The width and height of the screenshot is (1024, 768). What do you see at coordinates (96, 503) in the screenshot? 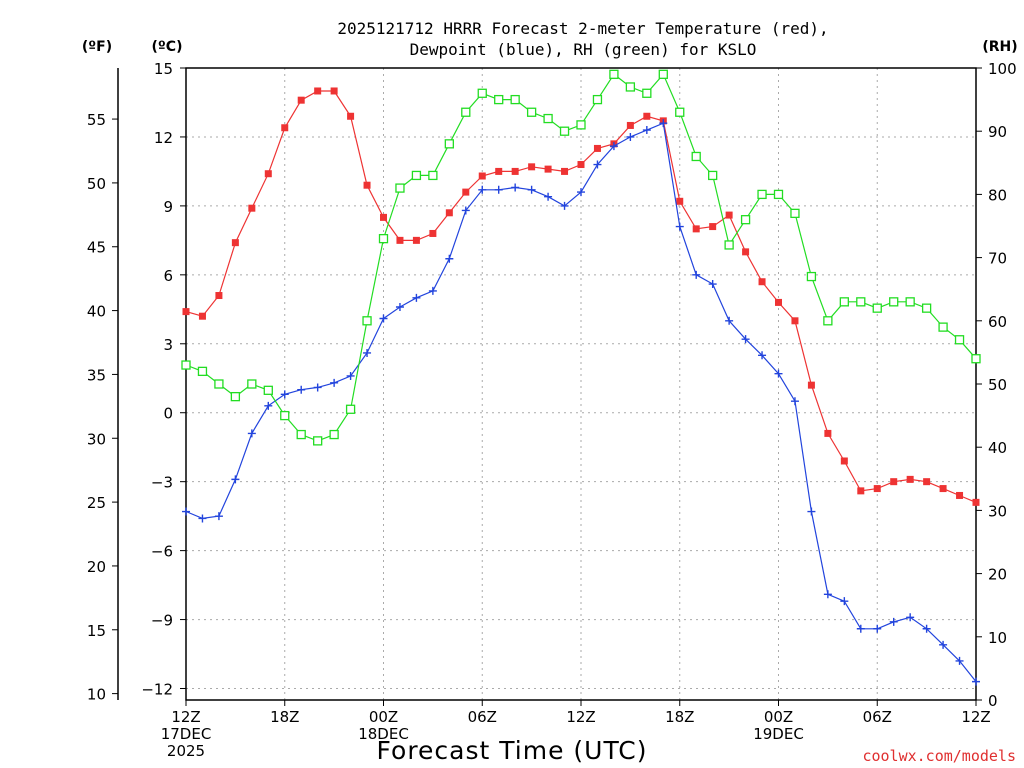
I see `fahrenheit-tick-label: 25` at bounding box center [96, 503].